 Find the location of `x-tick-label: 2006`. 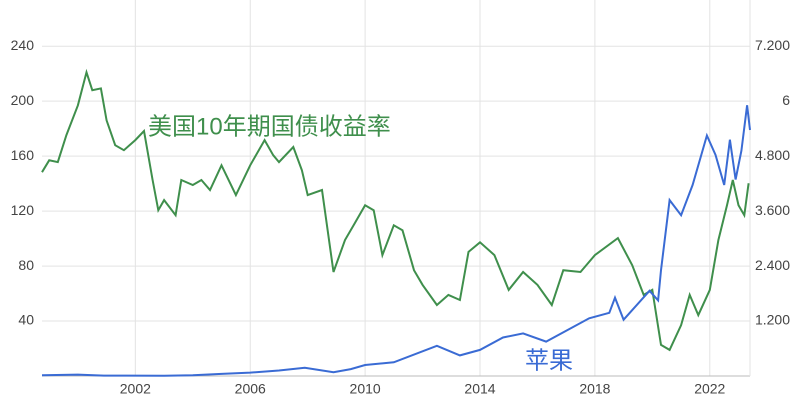

x-tick-label: 2006 is located at coordinates (250, 389).